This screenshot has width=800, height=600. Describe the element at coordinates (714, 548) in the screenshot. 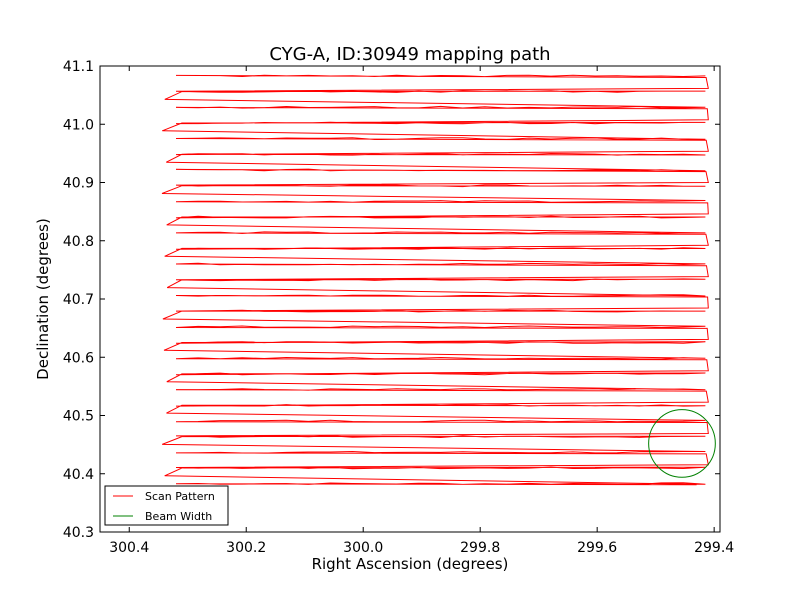

I see `x-tick-label: 299.4` at that location.